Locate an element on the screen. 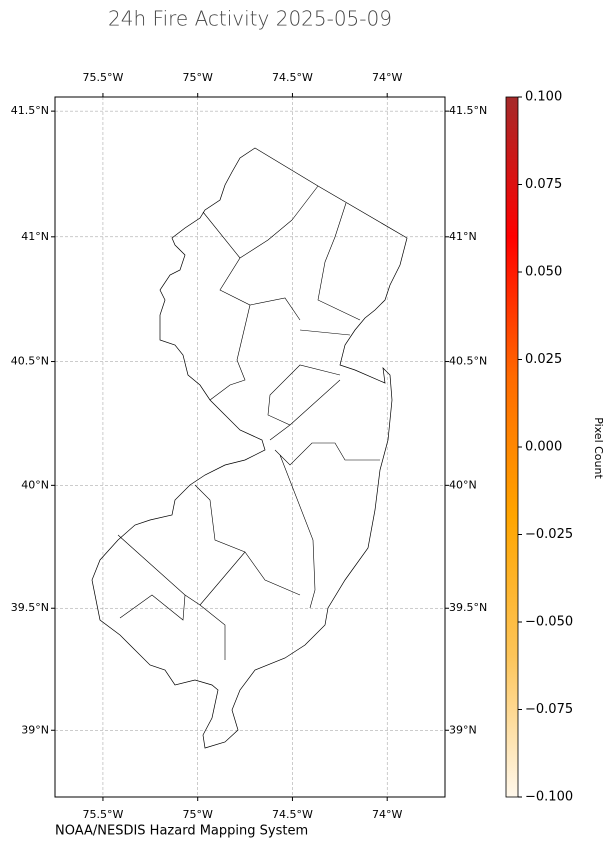 This screenshot has height=849, width=615. colorbar-label: Pixel Count is located at coordinates (598, 448).